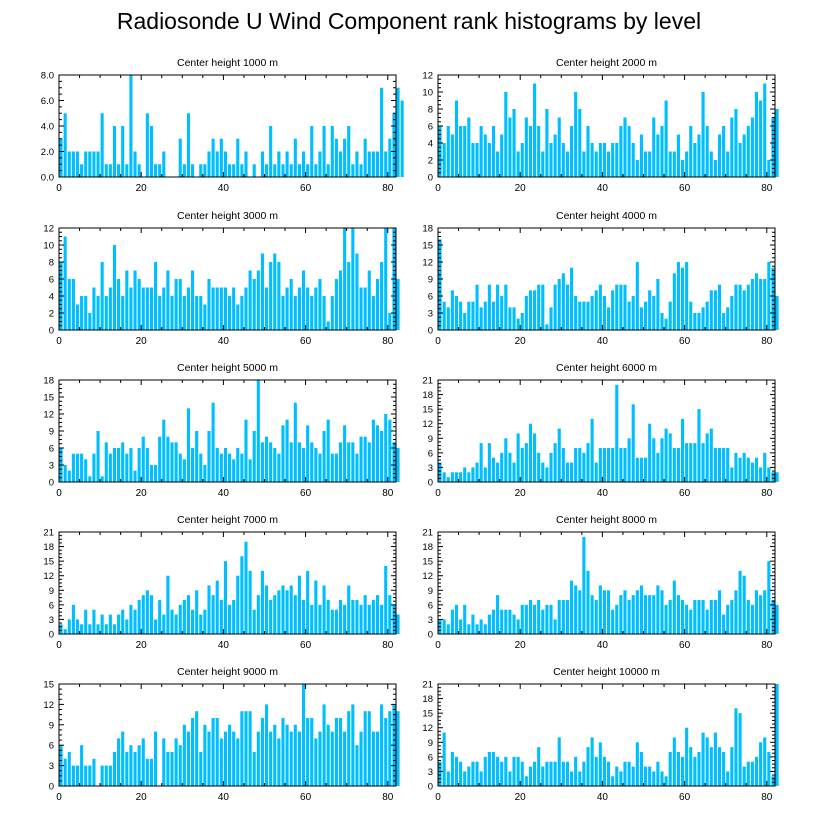 This screenshot has height=824, width=818. What do you see at coordinates (427, 533) in the screenshot?
I see `y-tick-label: 21` at bounding box center [427, 533].